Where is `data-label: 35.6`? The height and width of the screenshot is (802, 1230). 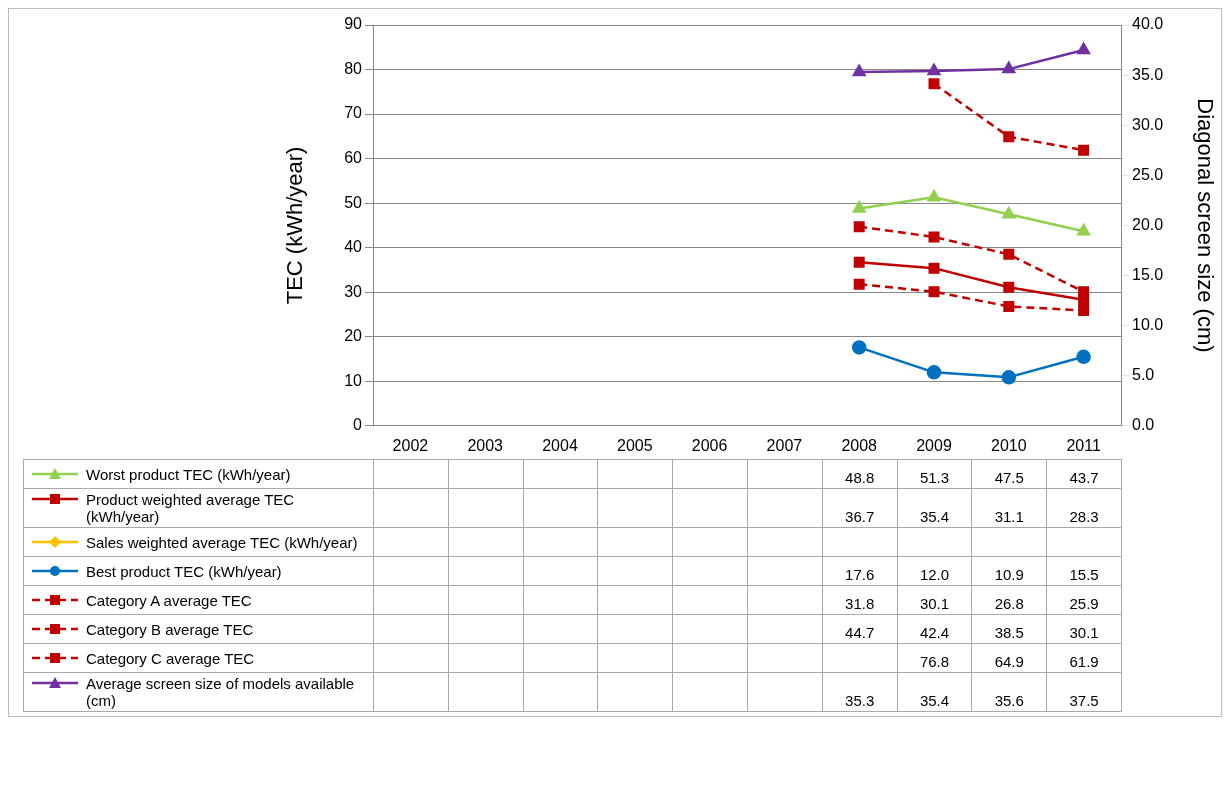 data-label: 35.6 is located at coordinates (1009, 692).